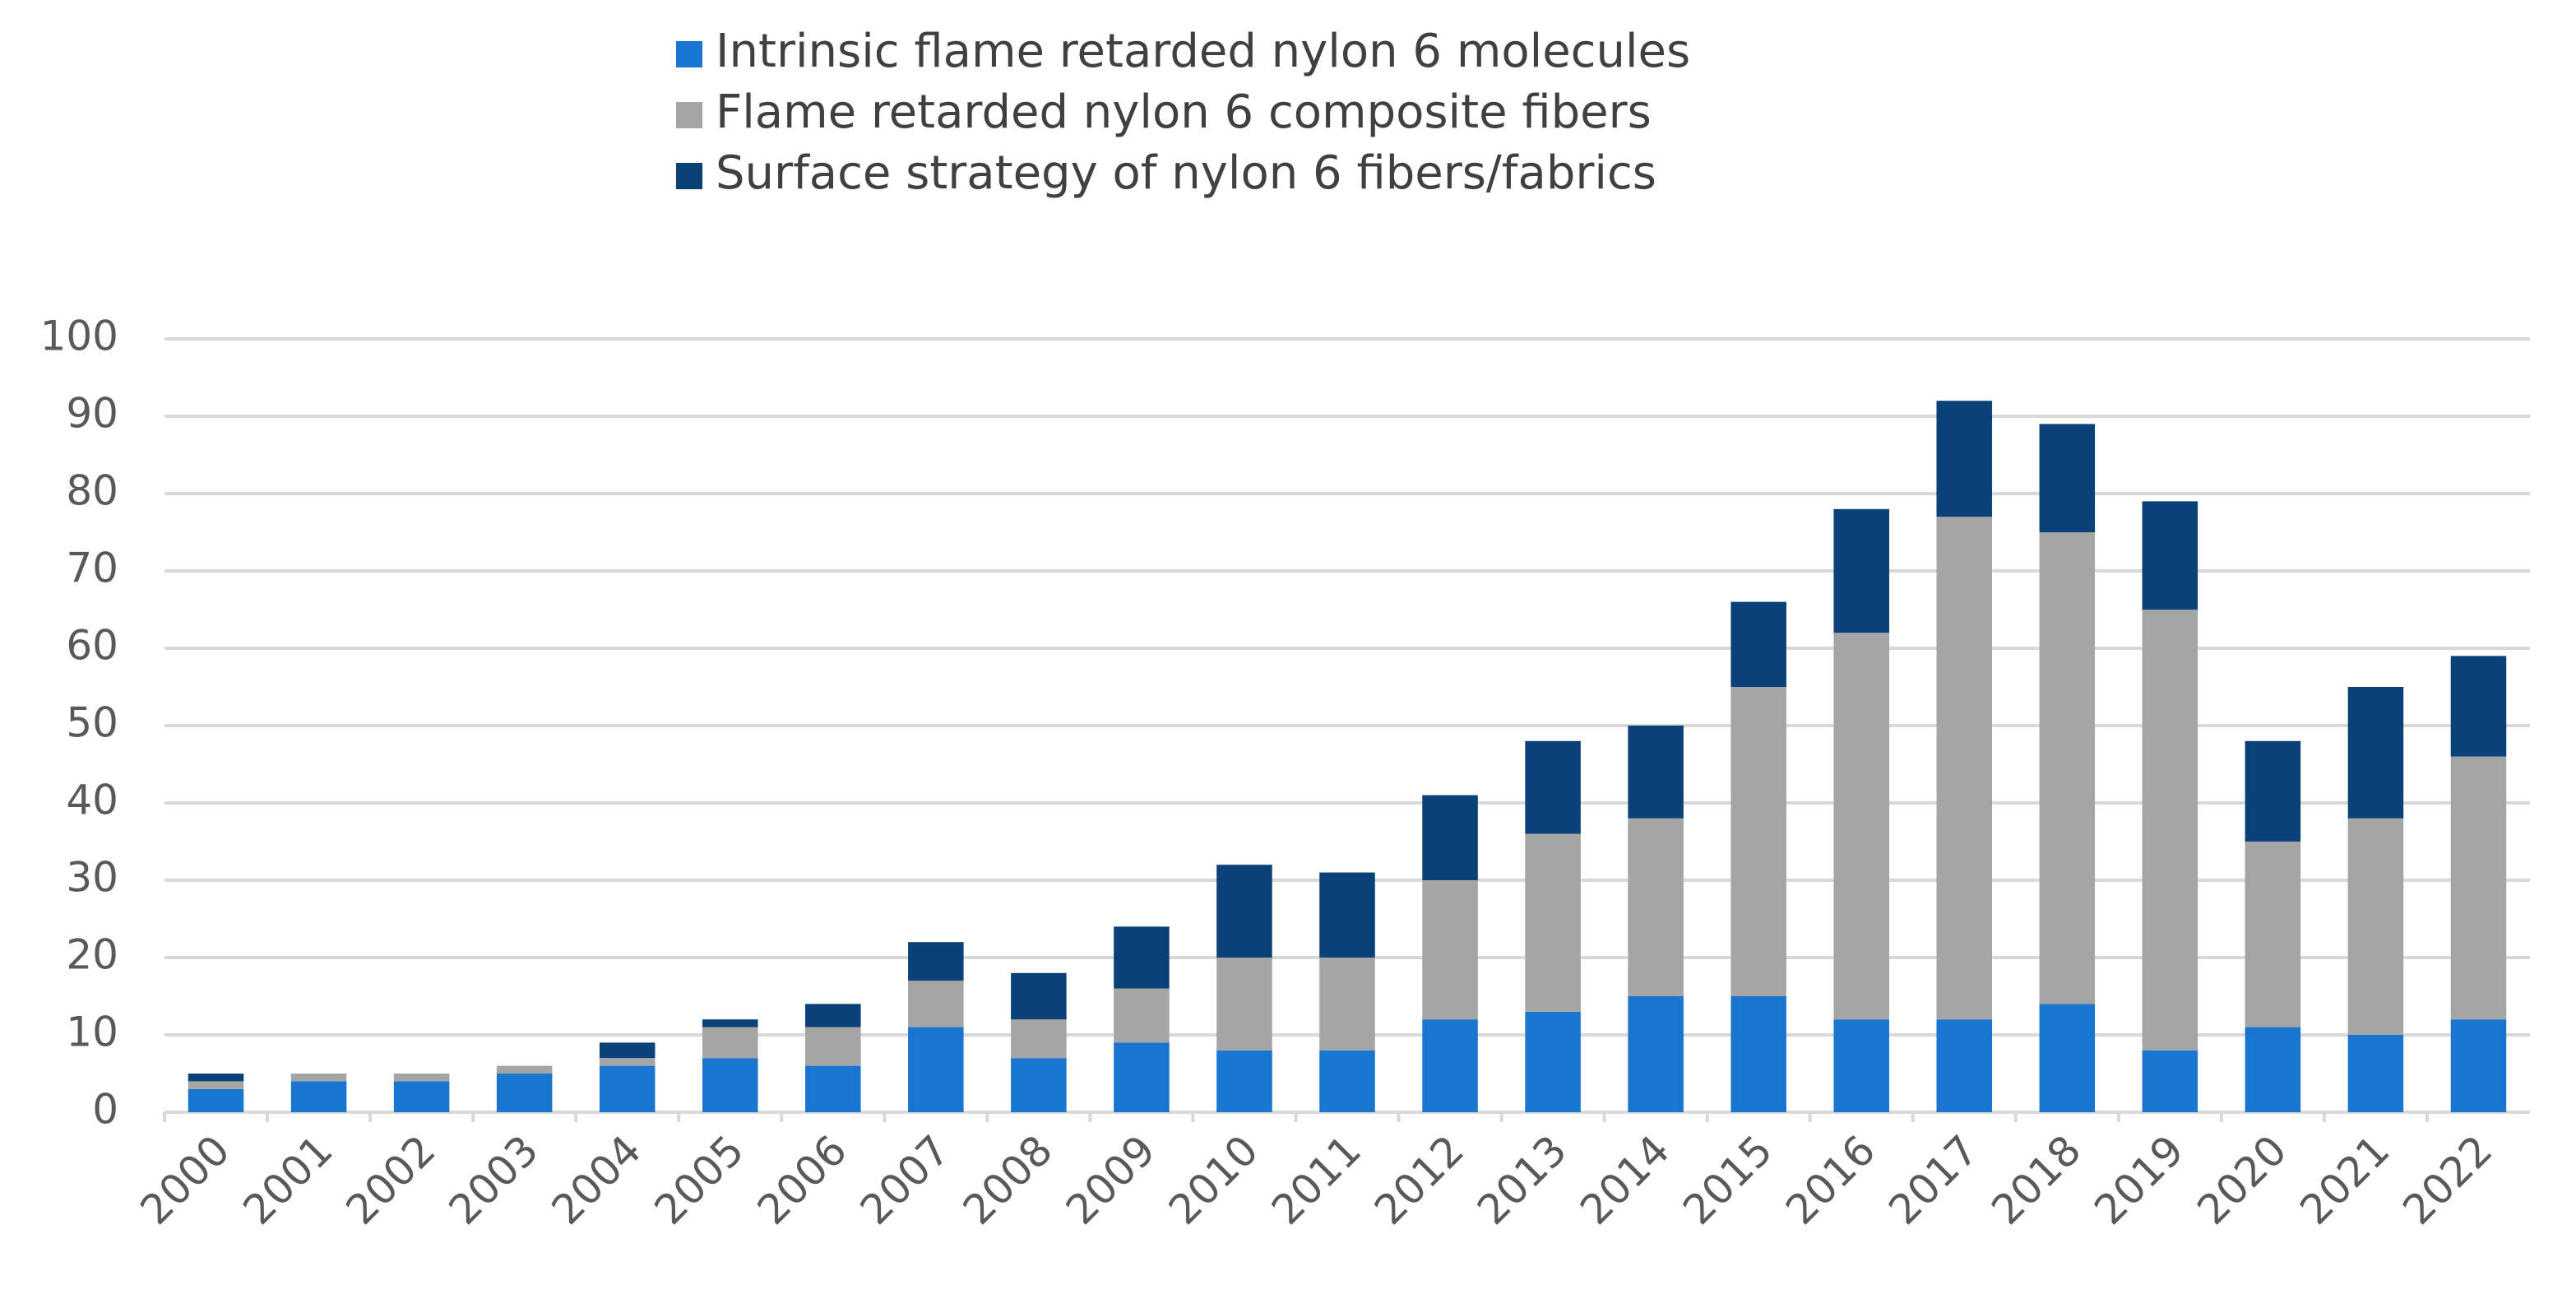 This screenshot has height=1308, width=2576. What do you see at coordinates (1008, 1180) in the screenshot?
I see `x-tick-label: 2008` at bounding box center [1008, 1180].